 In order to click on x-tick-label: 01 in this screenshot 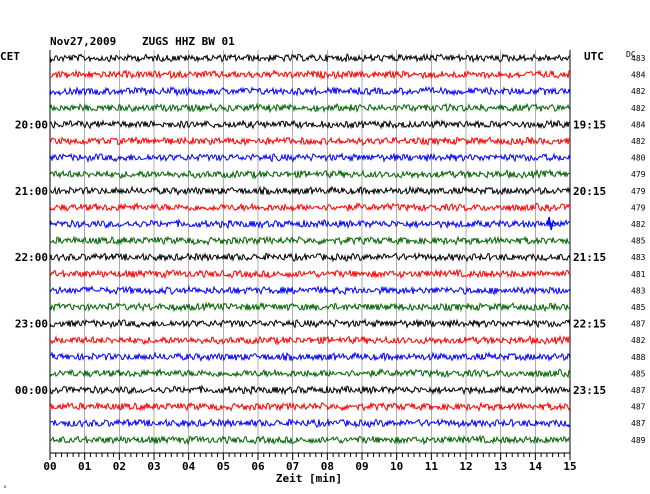, I will do `click(85, 466)`.